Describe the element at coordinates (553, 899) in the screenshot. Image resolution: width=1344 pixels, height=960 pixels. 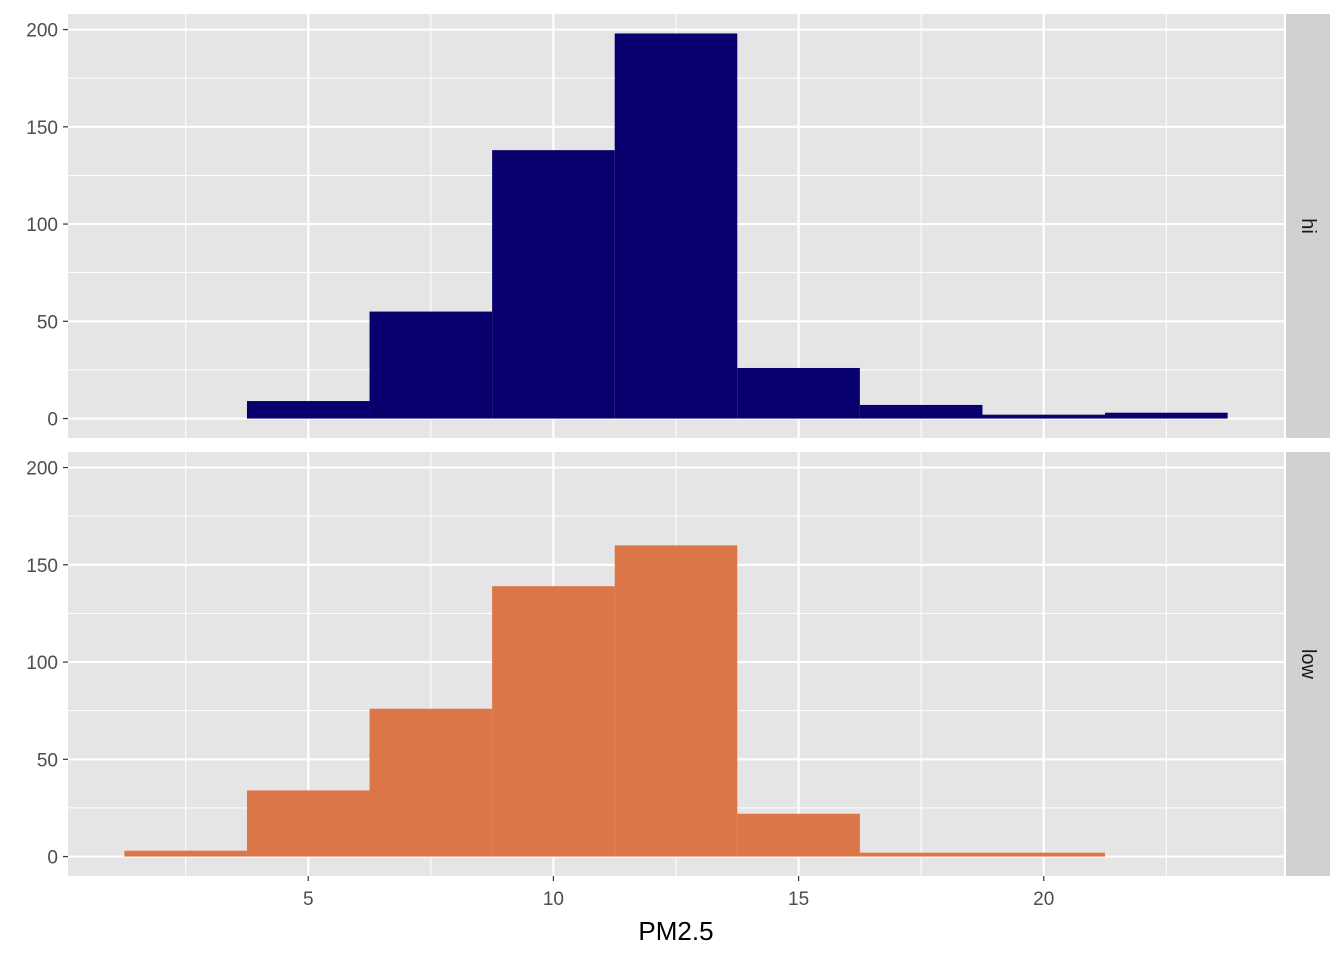
I see `x-tick-label: 10` at that location.